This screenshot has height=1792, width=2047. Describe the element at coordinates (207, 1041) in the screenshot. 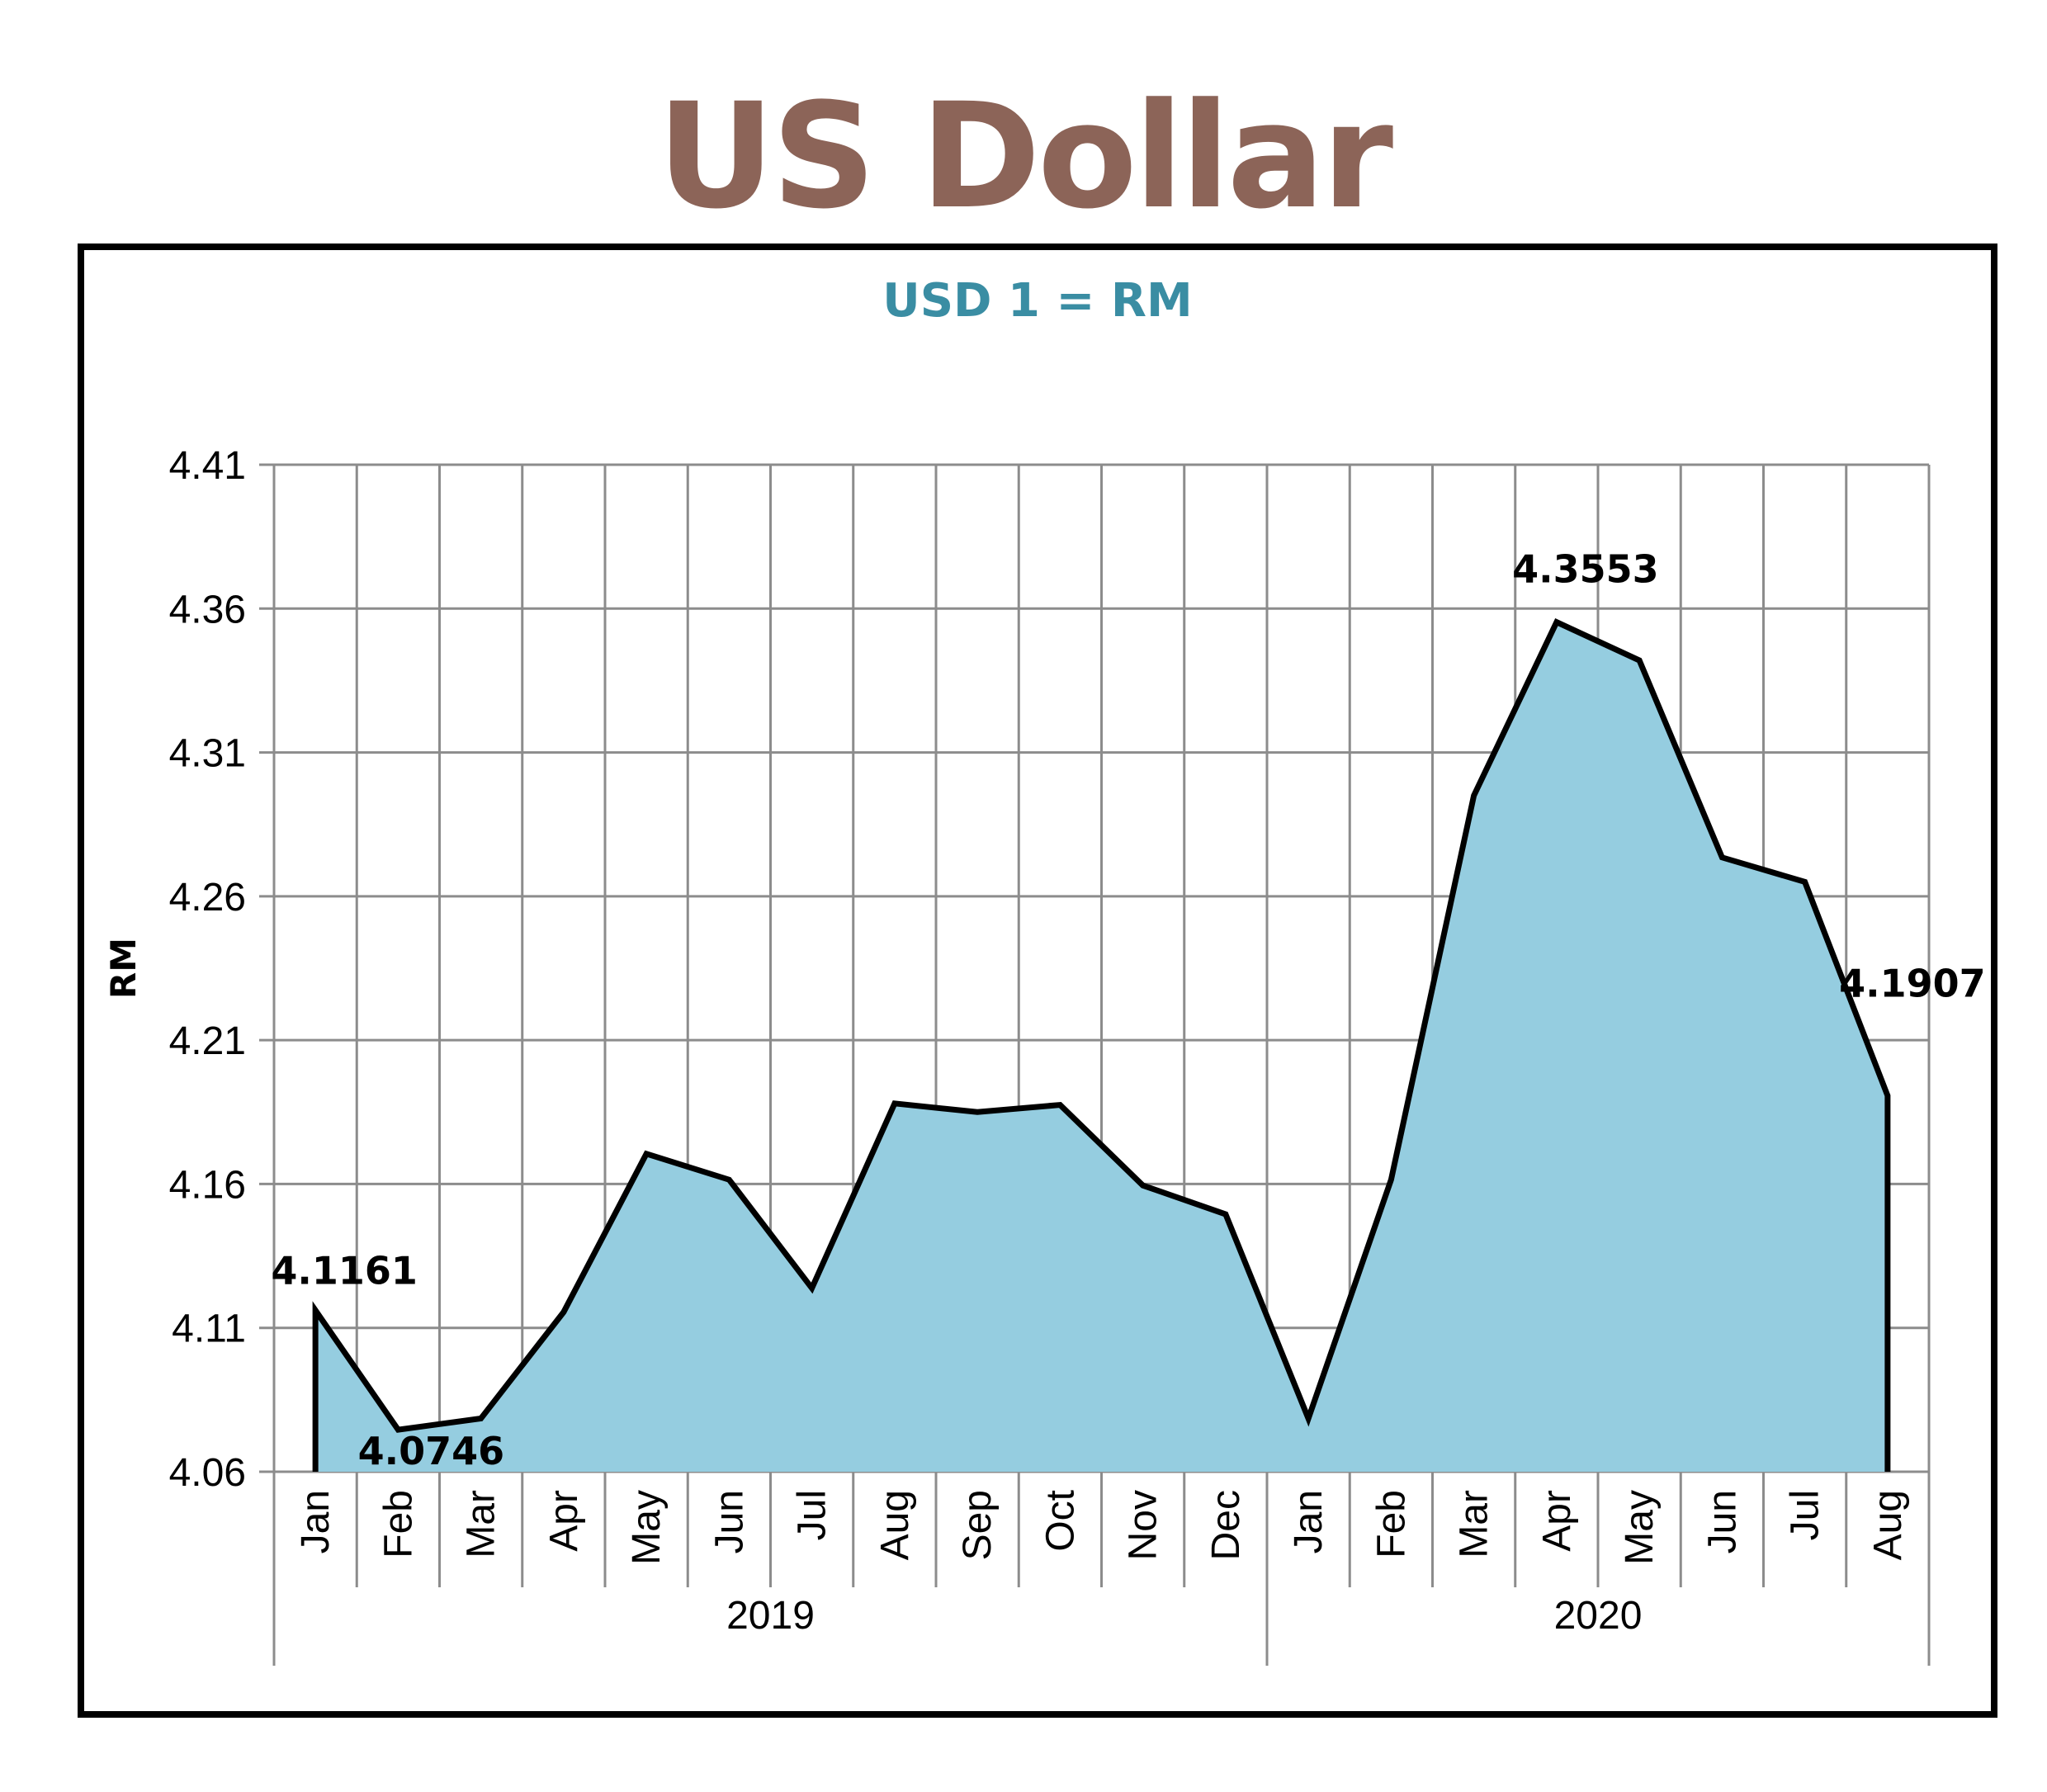

I see `y-tick-label: 4.21` at that location.